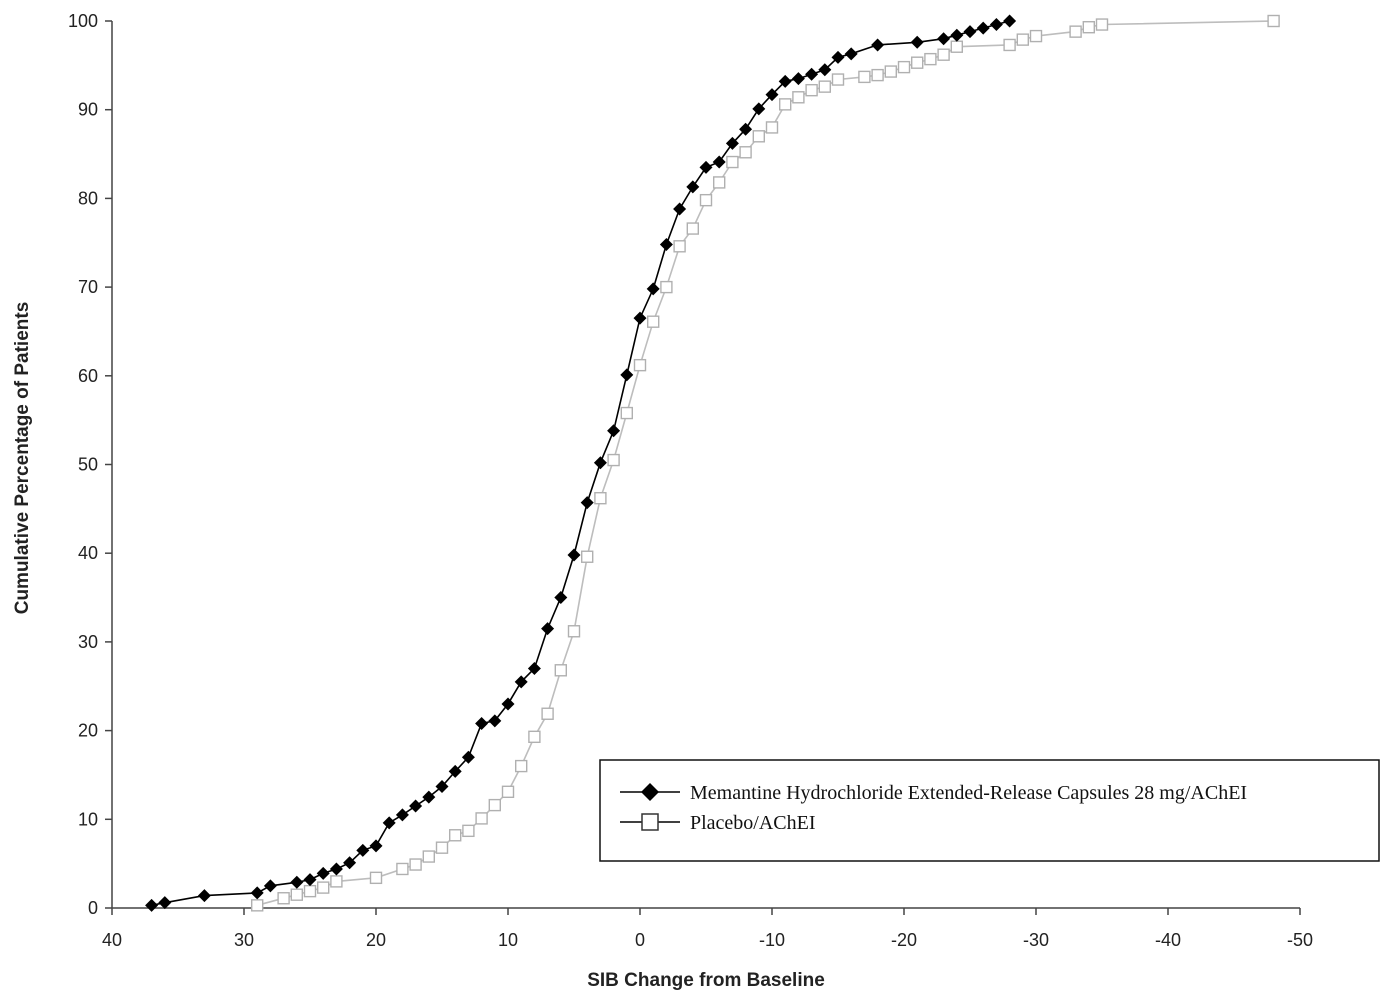  Describe the element at coordinates (753, 823) in the screenshot. I see `legend-label-placebo: Placebo/AChEI` at that location.